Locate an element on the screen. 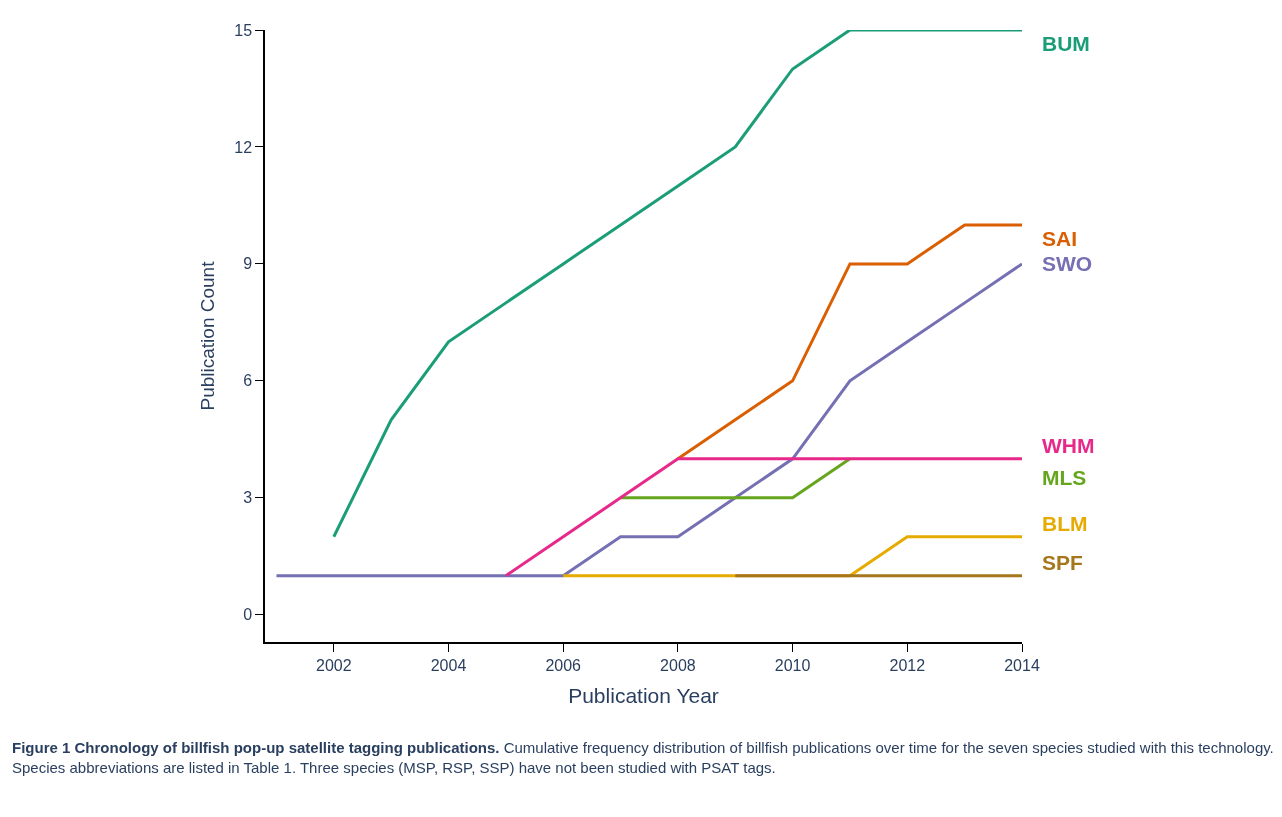 The height and width of the screenshot is (817, 1282). text: Figure 1 Chronology of billfish pop-up satellite tagging publications. is located at coordinates (256, 747).